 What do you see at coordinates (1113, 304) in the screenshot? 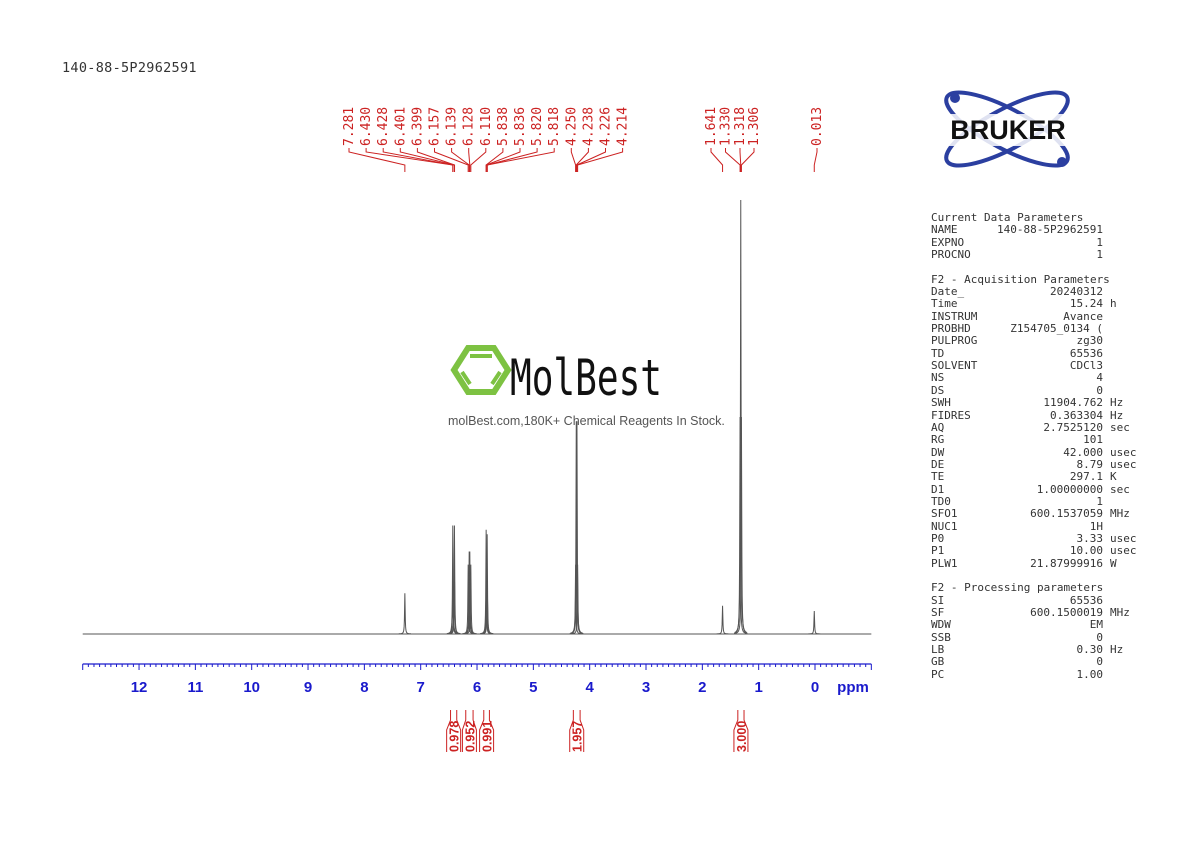
I see `param-unit: h` at bounding box center [1113, 304].